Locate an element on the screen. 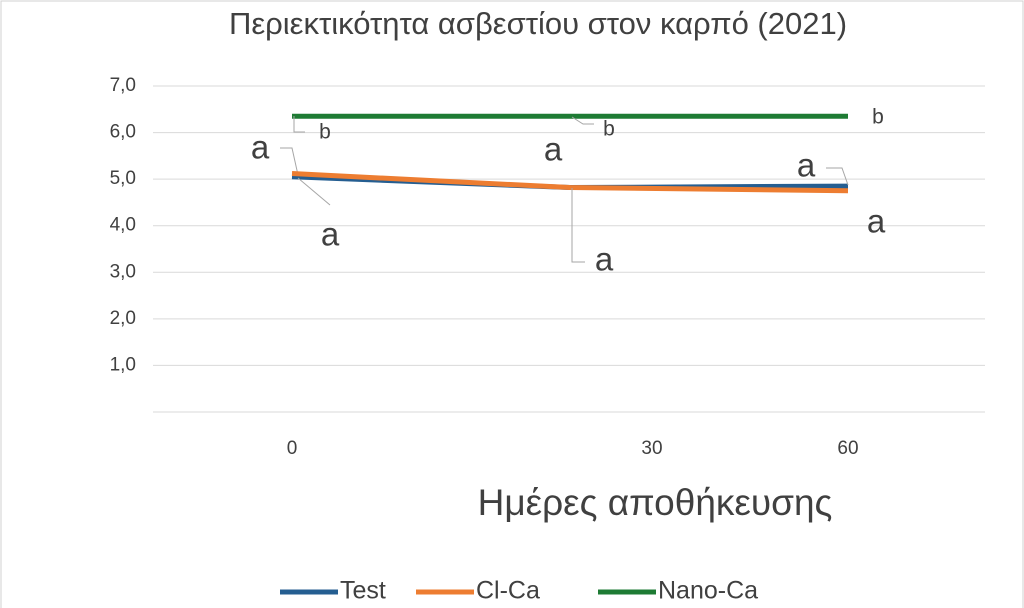 The height and width of the screenshot is (608, 1024). x-tick-label: 0 is located at coordinates (292, 448).